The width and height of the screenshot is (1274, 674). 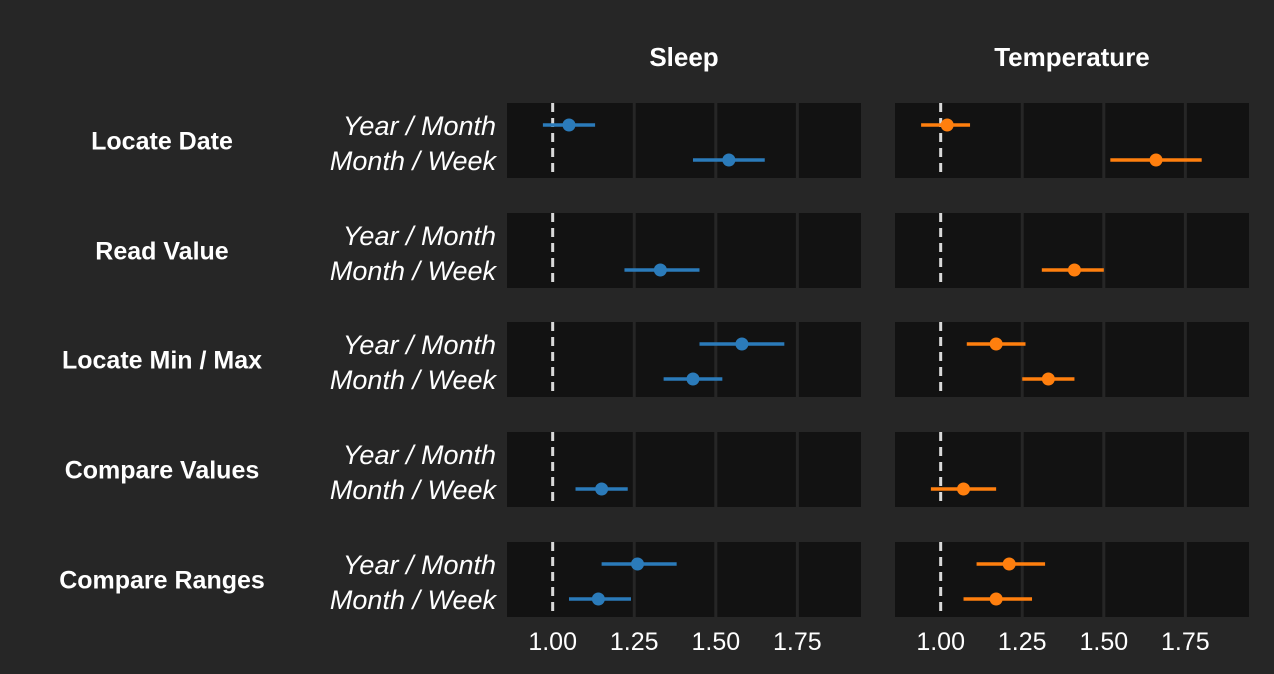 I want to click on row-label: Locate Date, so click(x=162, y=142).